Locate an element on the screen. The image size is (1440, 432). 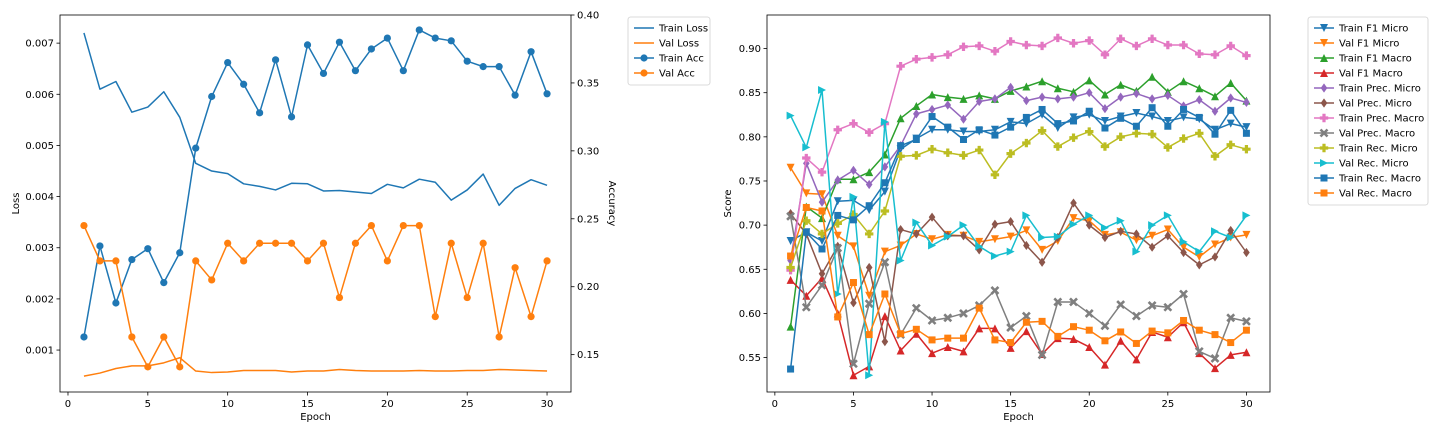
legend-label: Val F1 Macro is located at coordinates (1371, 74).